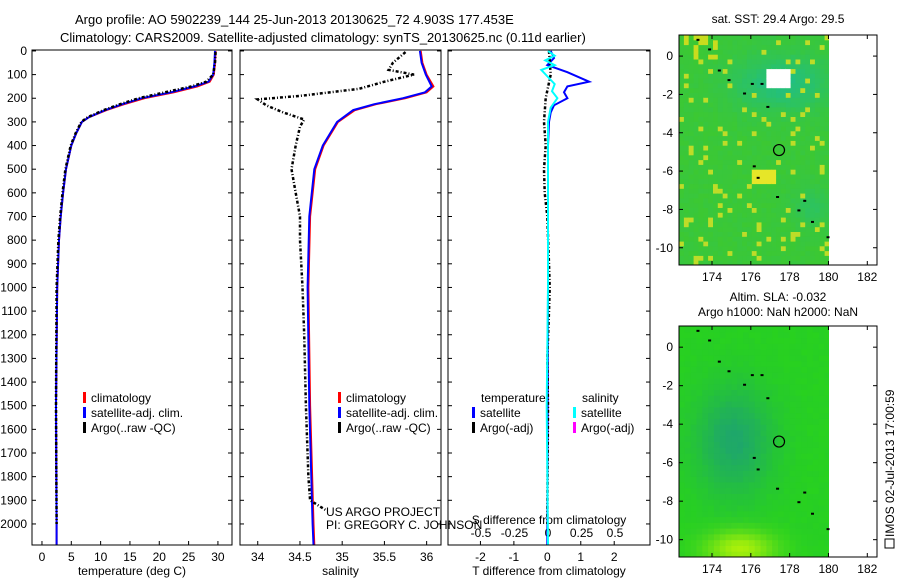  Describe the element at coordinates (385, 557) in the screenshot. I see `x-tick-label: 35.5` at that location.